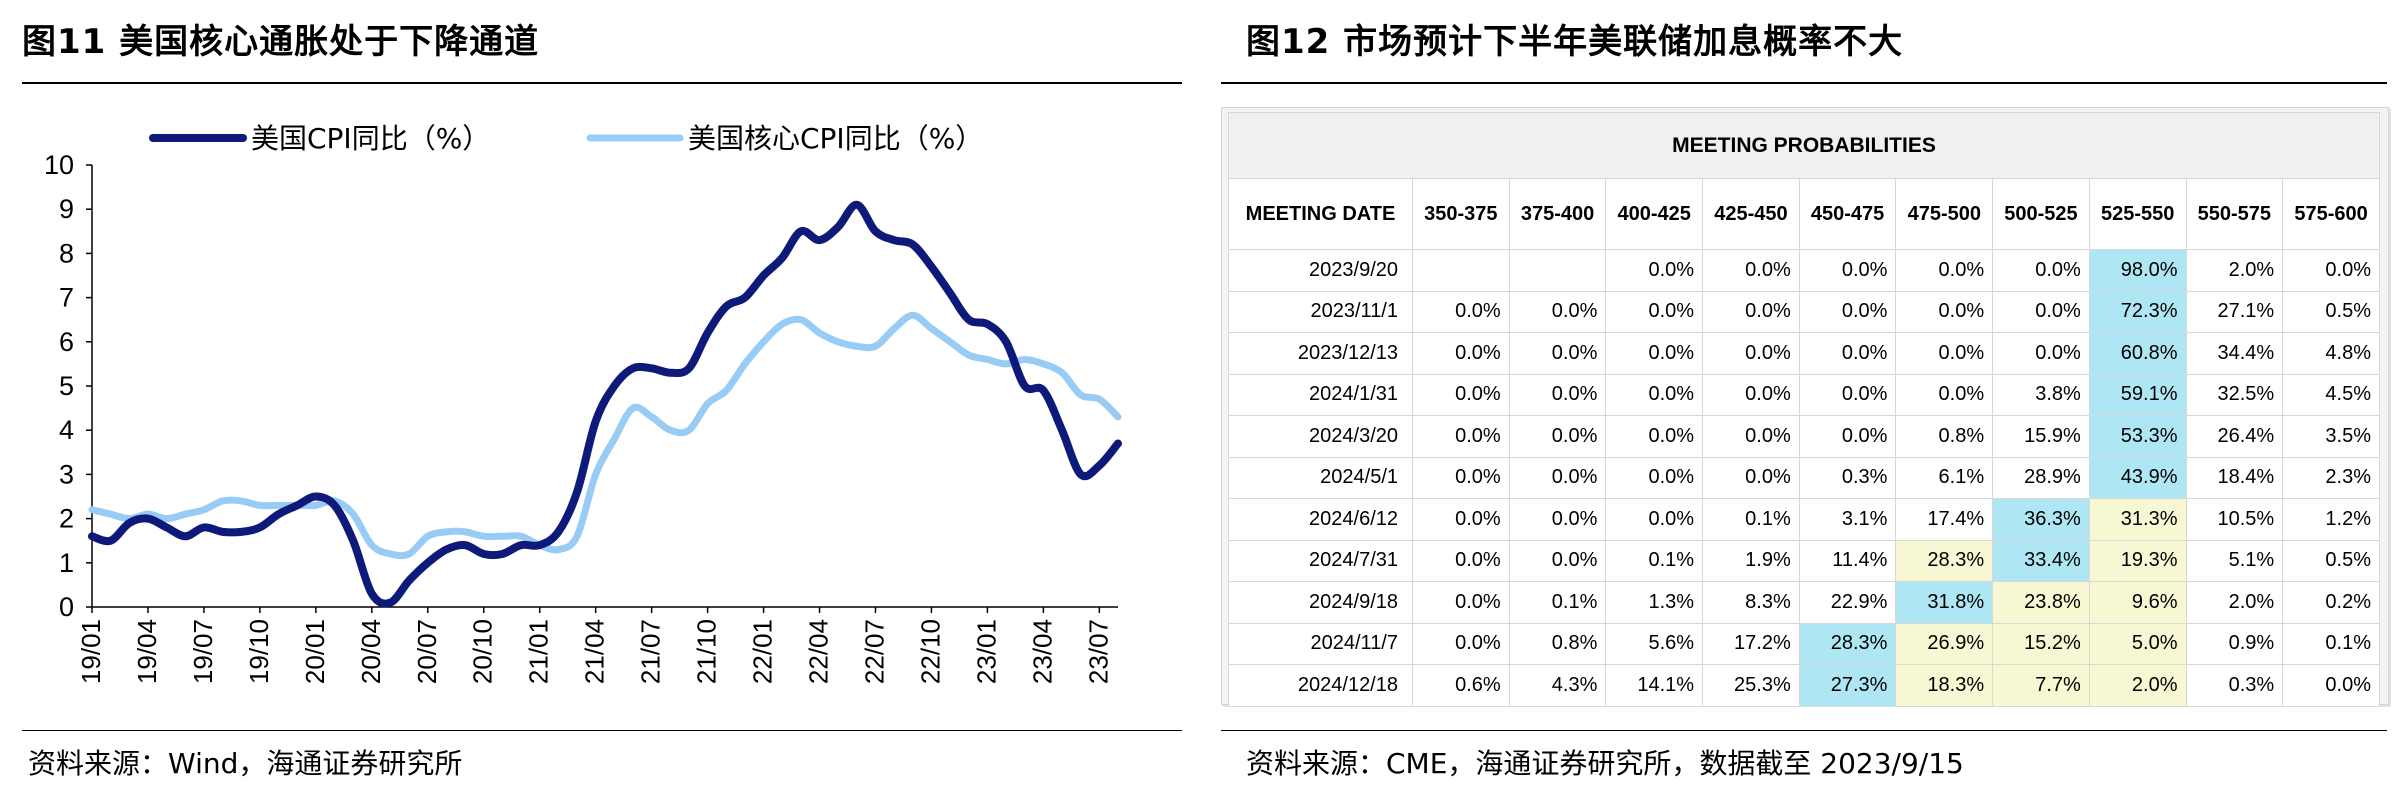 The image size is (2398, 786). I want to click on probability-cell: 18.4%, so click(2234, 477).